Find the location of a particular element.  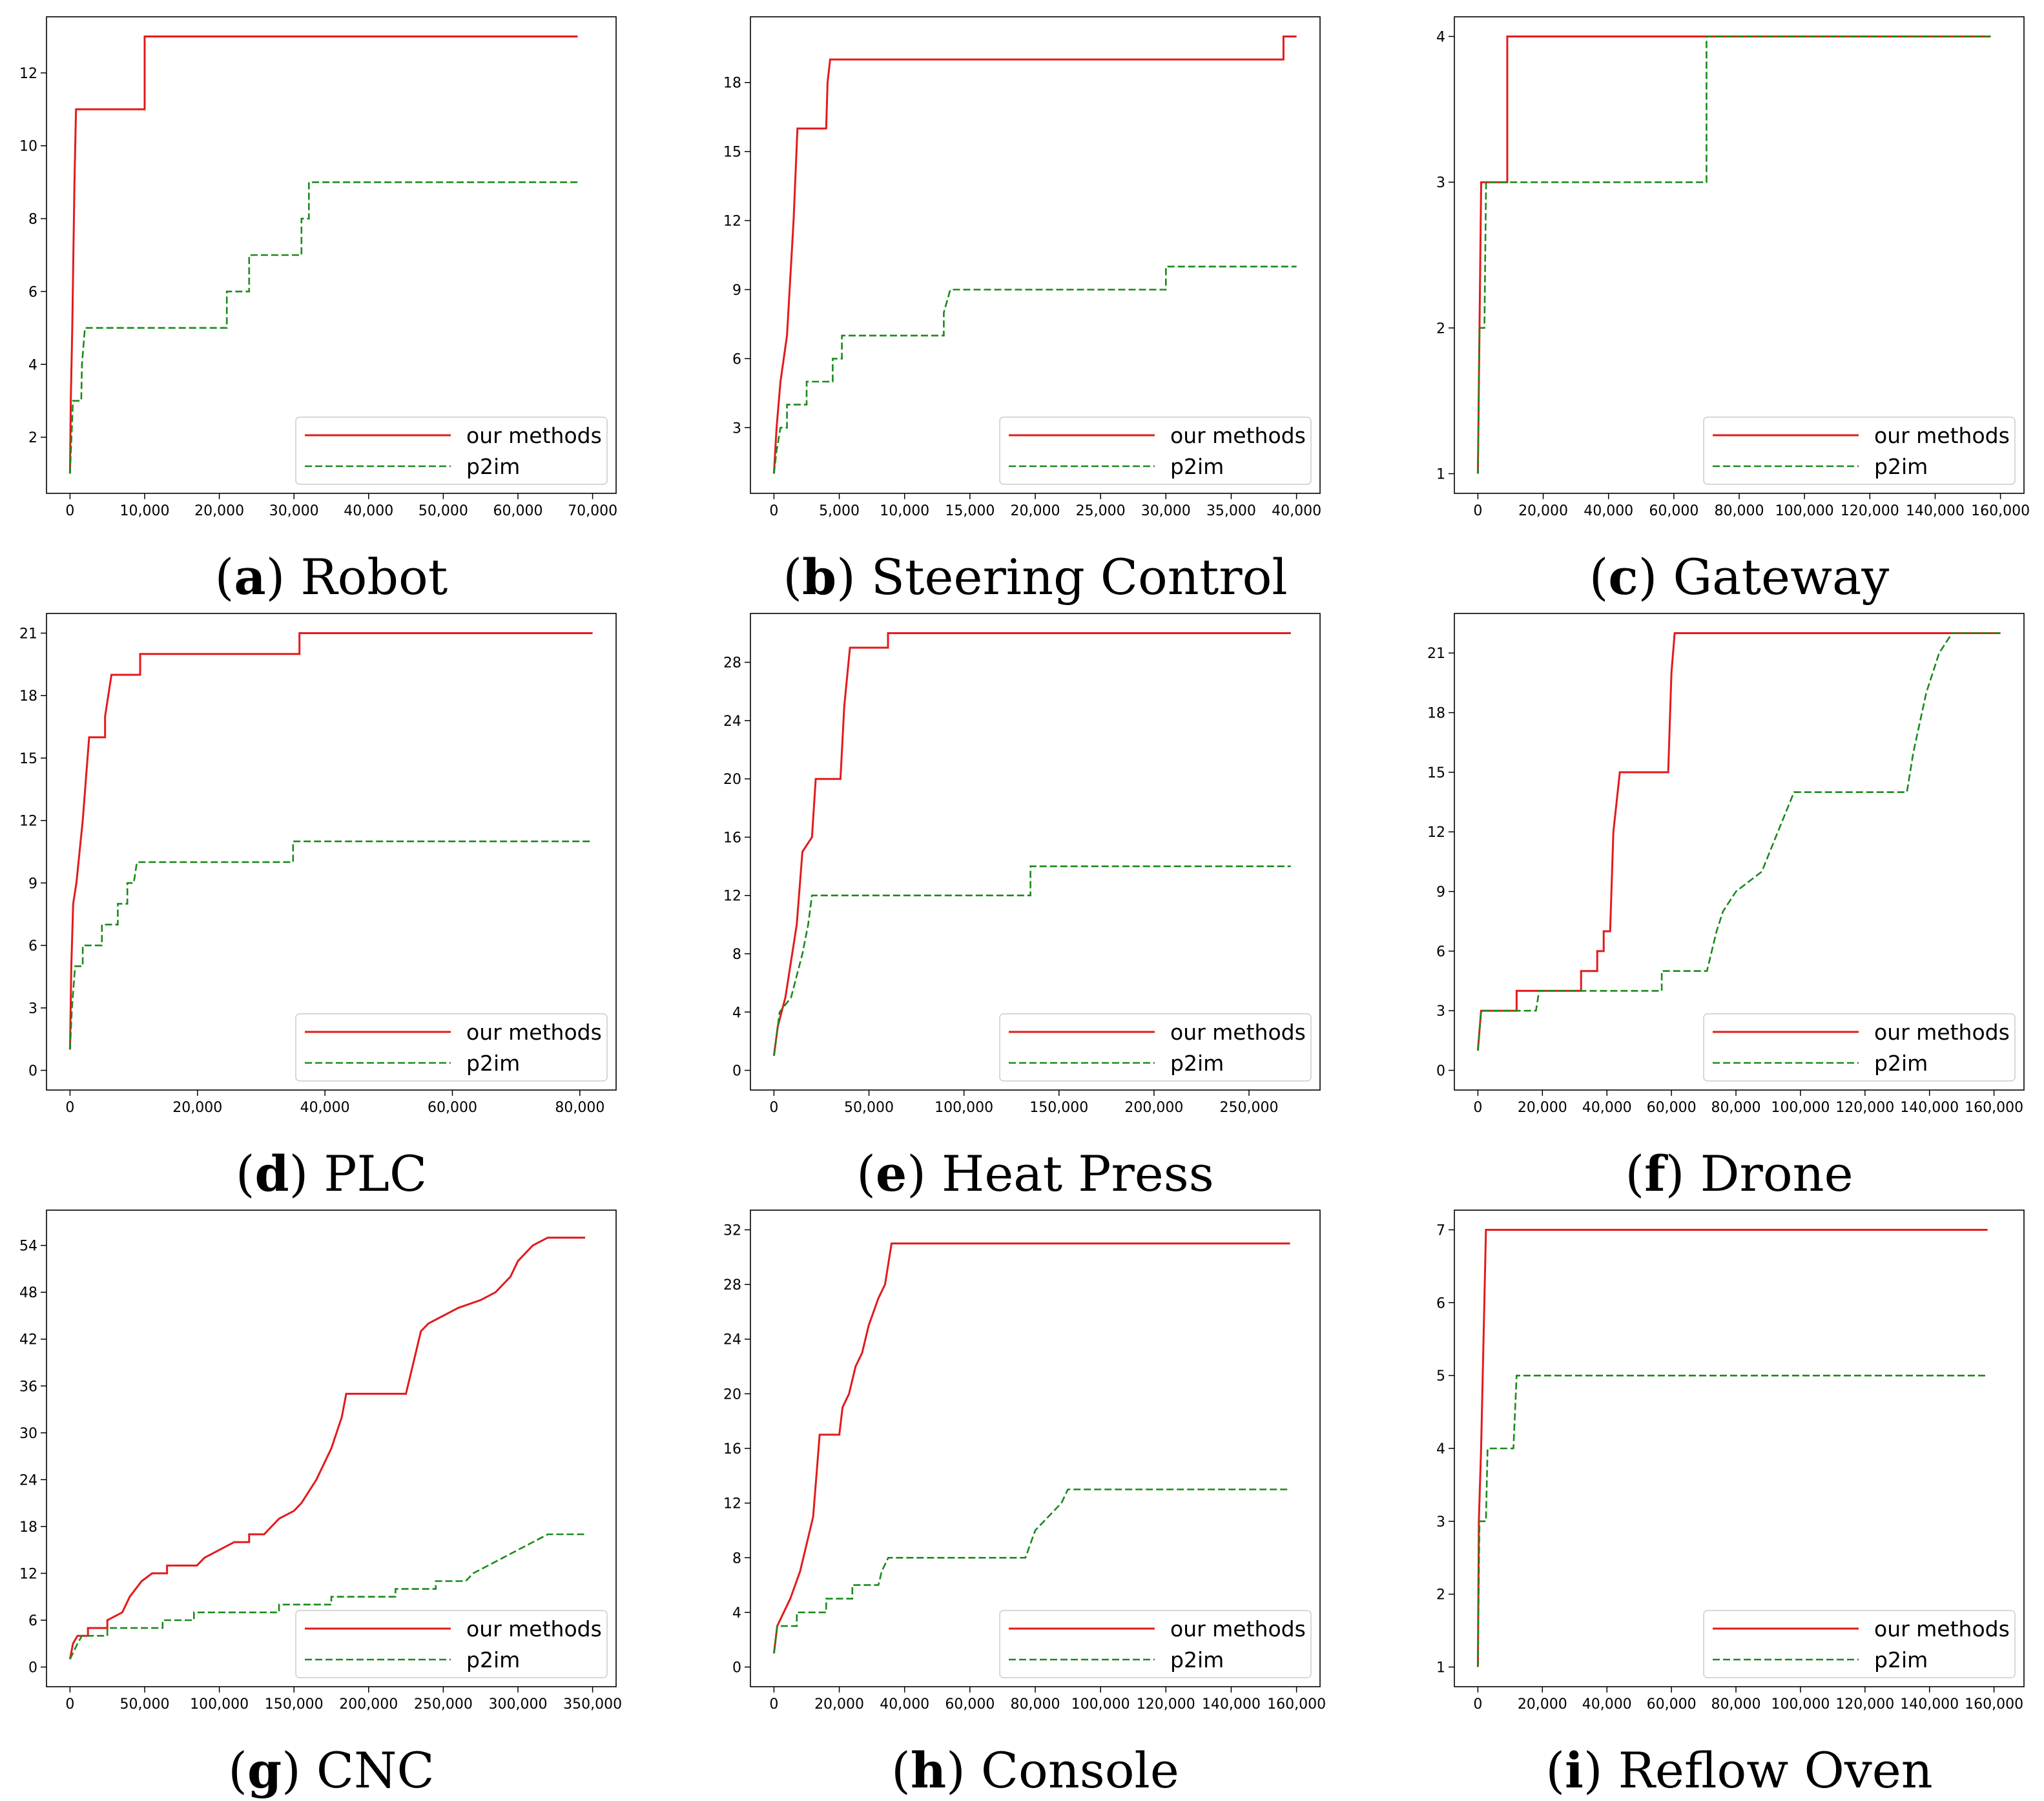

y-tick-label: 2 is located at coordinates (1440, 329).